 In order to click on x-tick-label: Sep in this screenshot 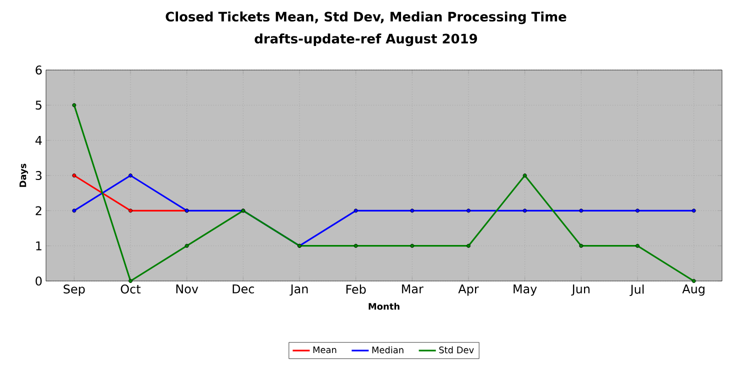, I will do `click(74, 290)`.